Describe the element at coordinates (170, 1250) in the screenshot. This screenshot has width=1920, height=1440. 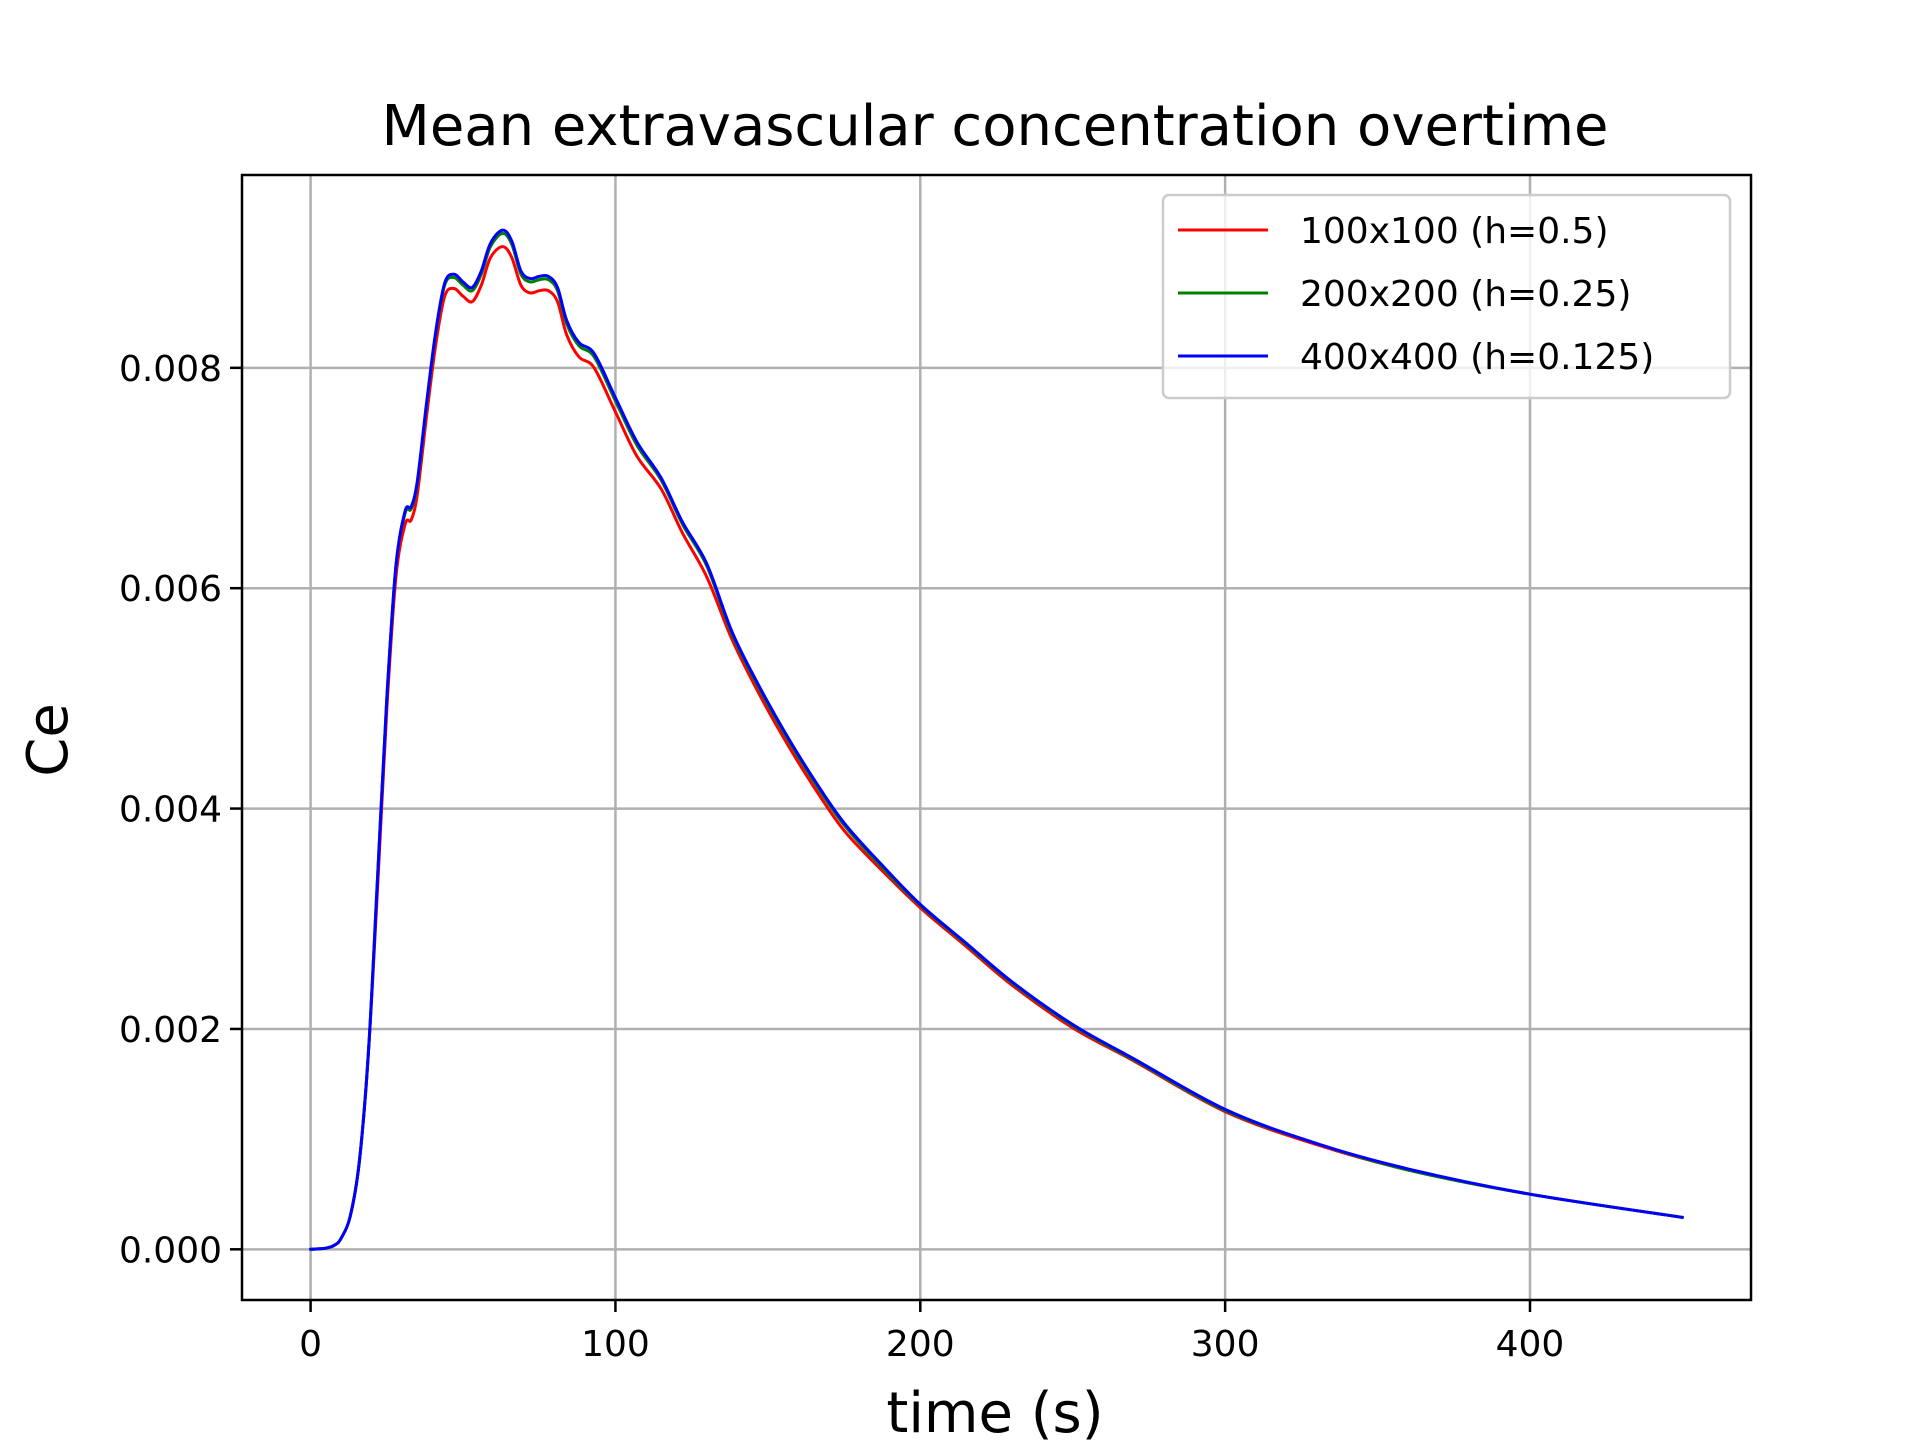
I see `y-tick-label: 0.000` at that location.